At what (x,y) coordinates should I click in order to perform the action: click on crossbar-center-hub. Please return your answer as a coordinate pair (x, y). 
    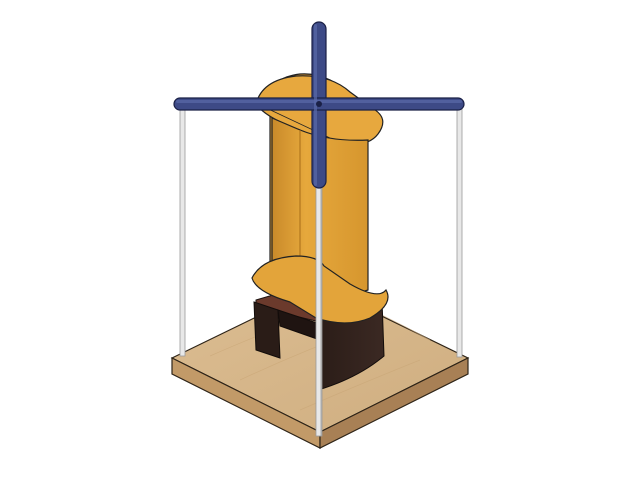
    Looking at the image, I should click on (319, 104).